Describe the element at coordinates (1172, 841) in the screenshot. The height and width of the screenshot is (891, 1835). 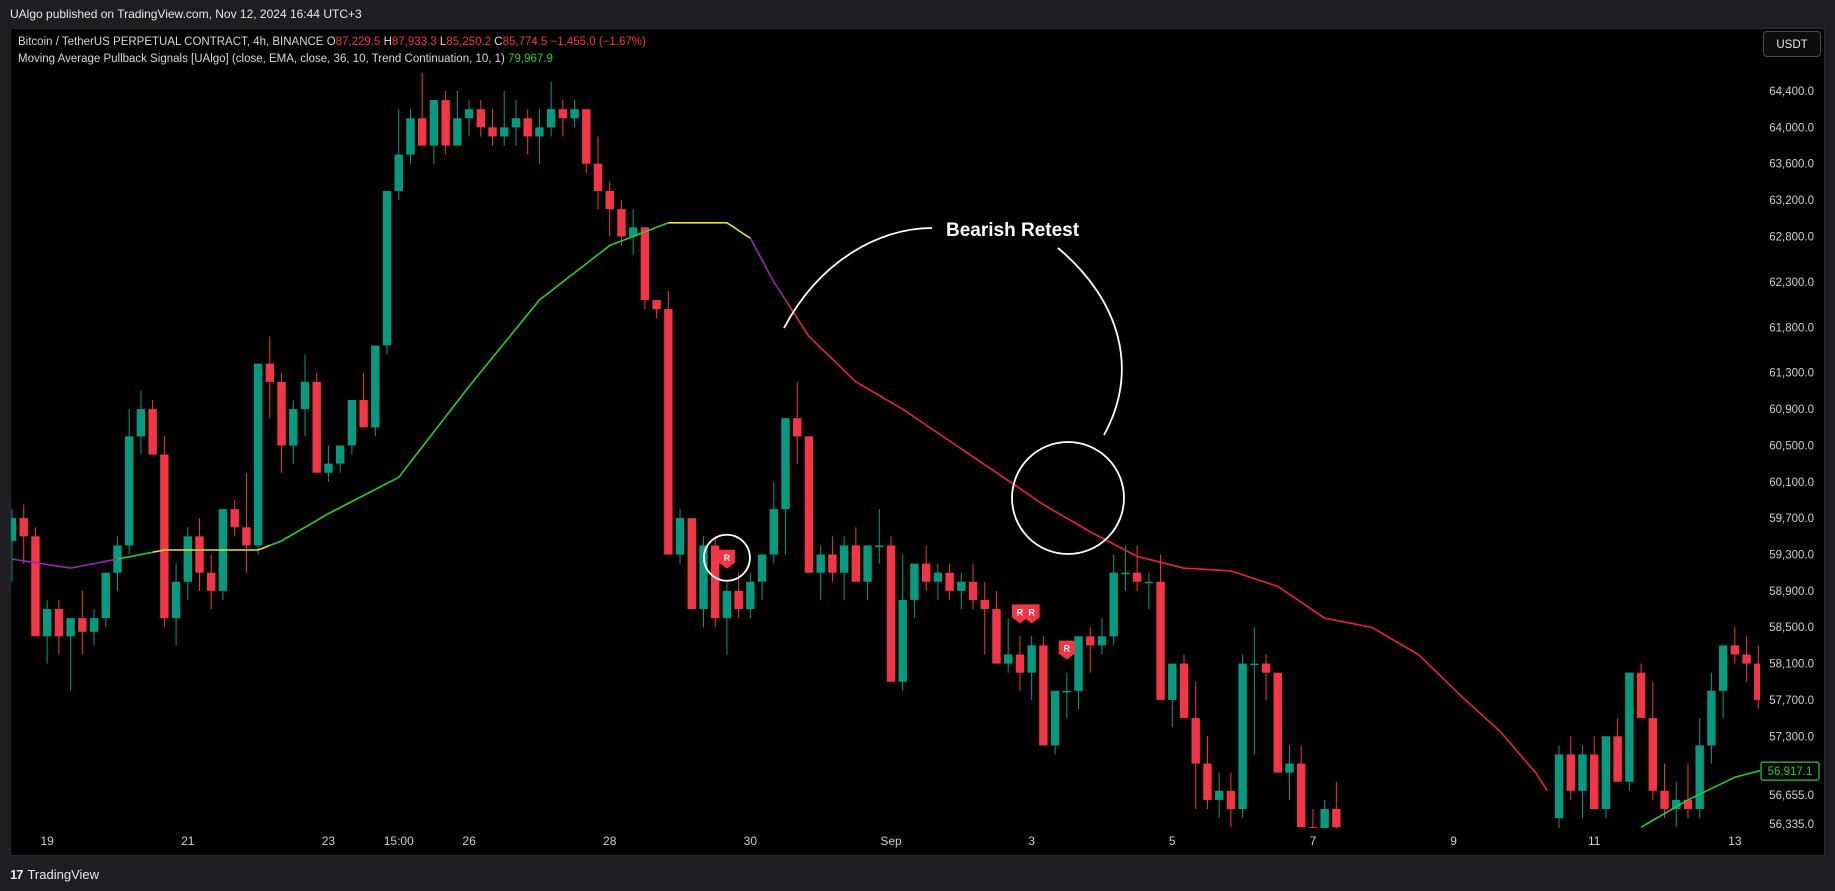
I see `x-tick-label: 5` at that location.